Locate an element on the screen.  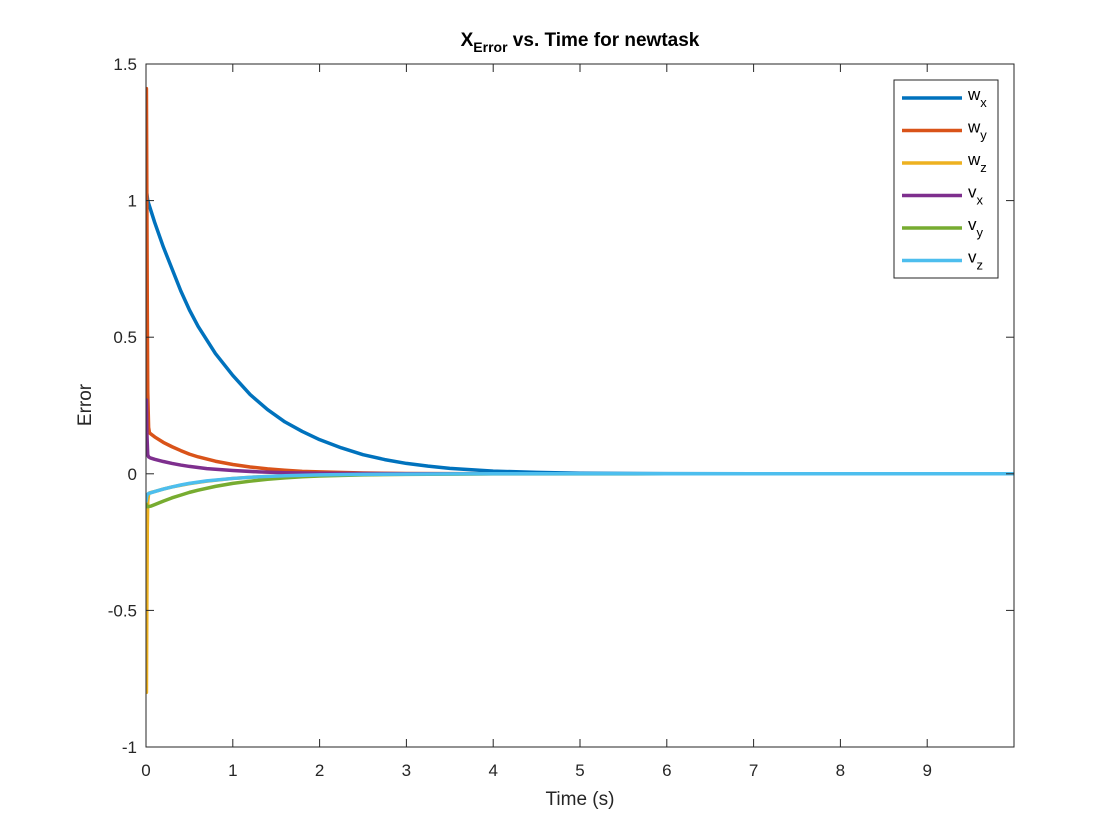
legend-label-vy: vy is located at coordinates (976, 227).